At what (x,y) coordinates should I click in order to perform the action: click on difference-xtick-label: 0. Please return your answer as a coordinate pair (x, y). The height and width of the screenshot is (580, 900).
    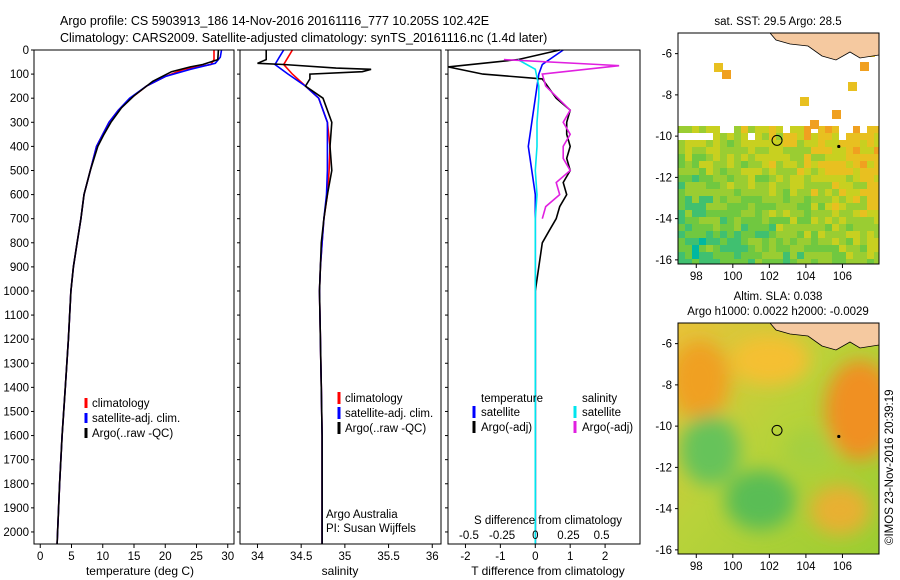
    Looking at the image, I should click on (535, 557).